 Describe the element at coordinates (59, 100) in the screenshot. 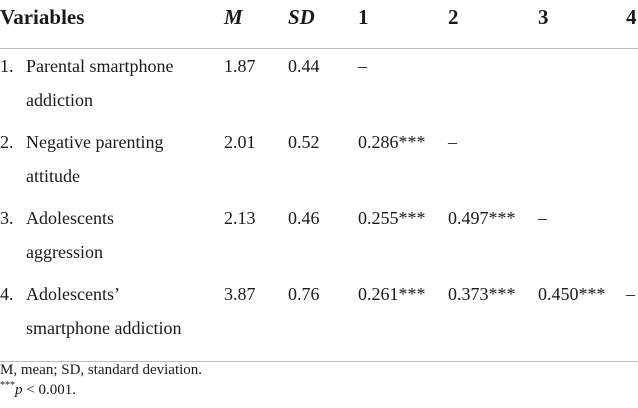

I see `variable-label-cont: addiction` at that location.